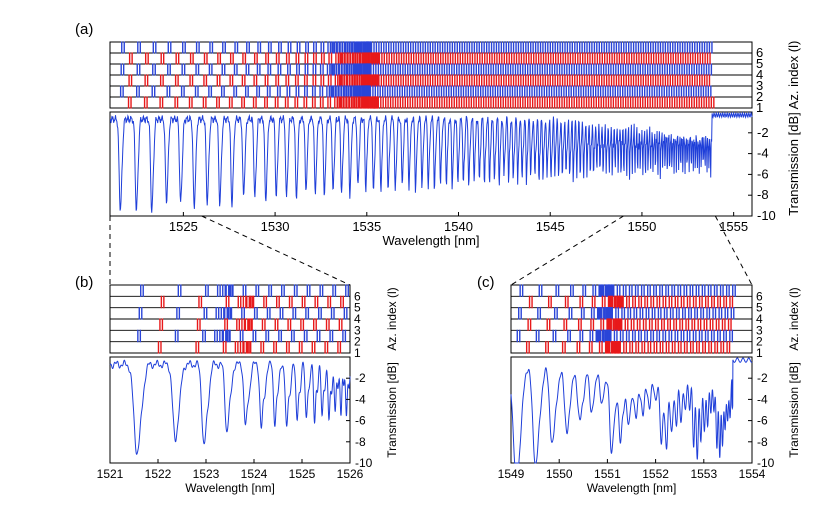 The width and height of the screenshot is (830, 519). I want to click on x-tick-label: 1540, so click(458, 226).